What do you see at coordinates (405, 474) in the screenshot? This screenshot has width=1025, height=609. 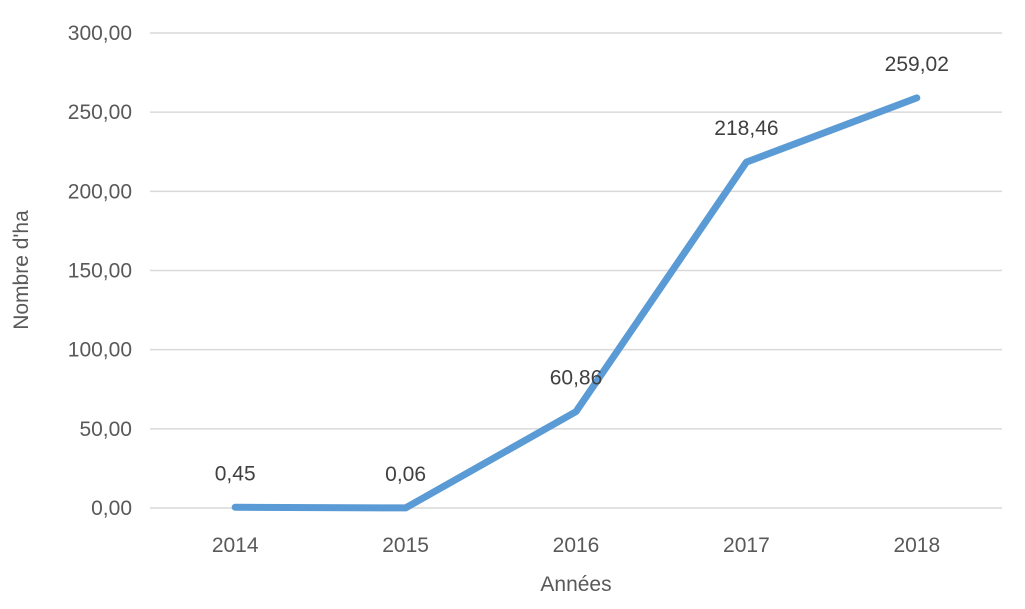 I see `data-label: 0,06` at bounding box center [405, 474].